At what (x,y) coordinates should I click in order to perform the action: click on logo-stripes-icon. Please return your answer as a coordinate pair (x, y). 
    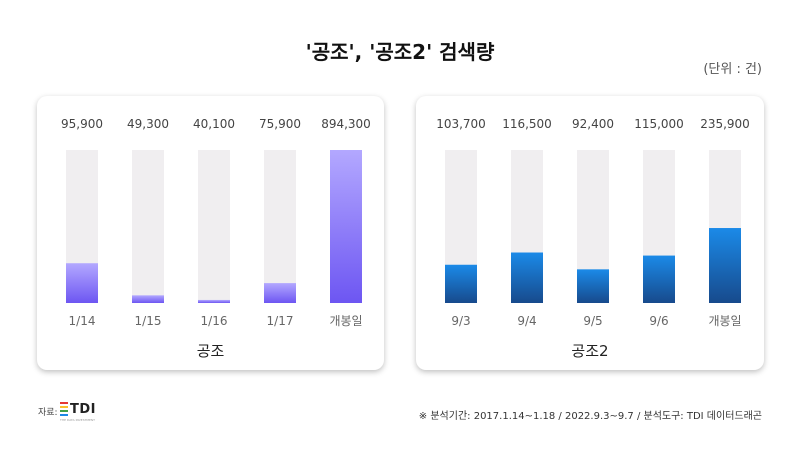
    Looking at the image, I should click on (64, 409).